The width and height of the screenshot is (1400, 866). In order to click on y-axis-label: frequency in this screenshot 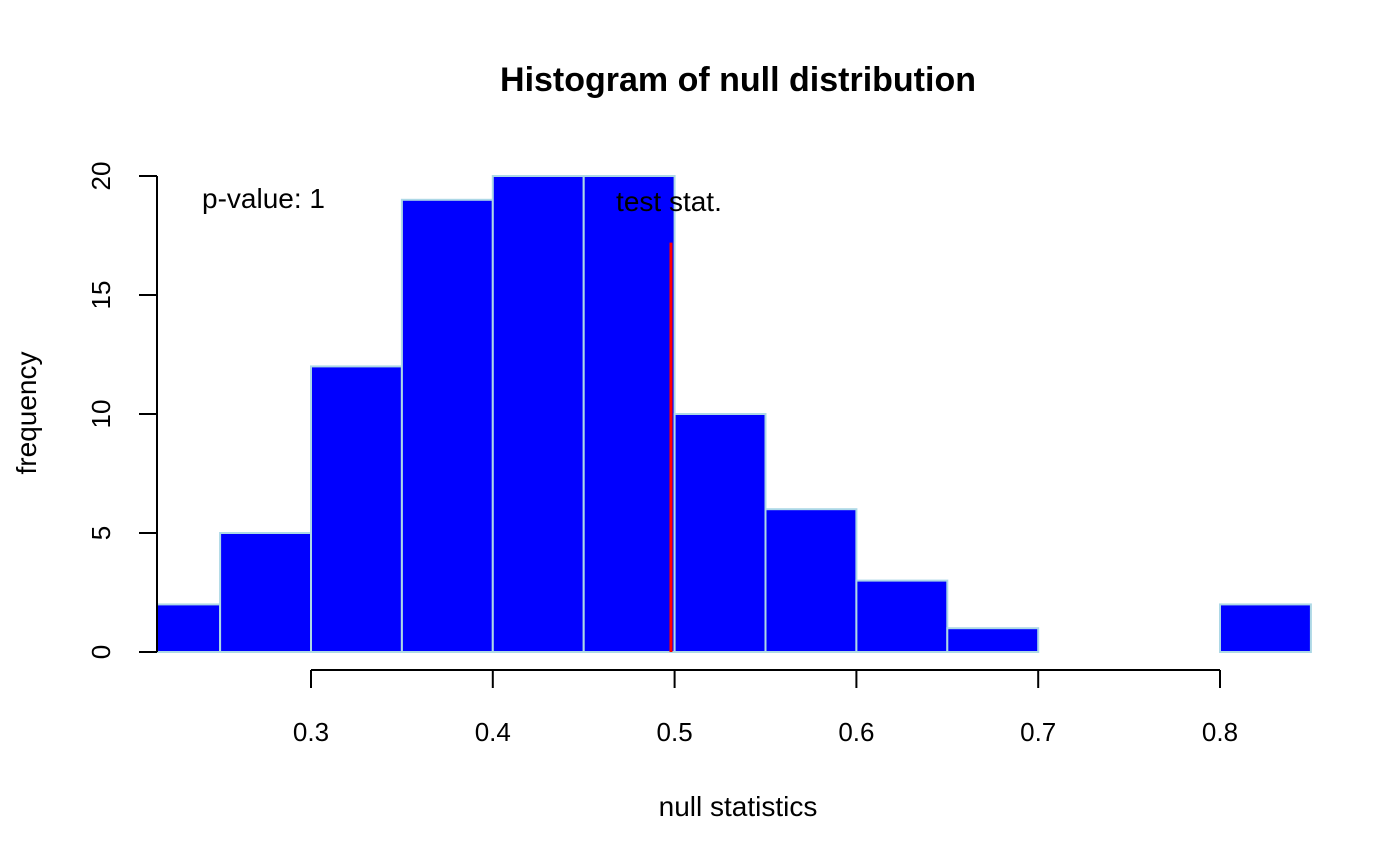, I will do `click(26, 413)`.